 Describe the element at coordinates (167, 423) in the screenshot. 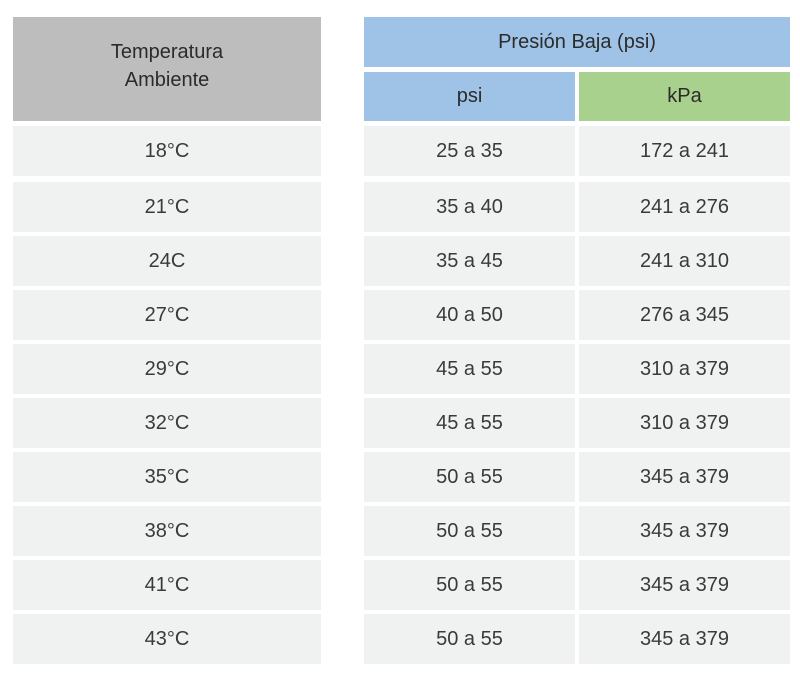

I see `cell-temp: 32°C` at that location.